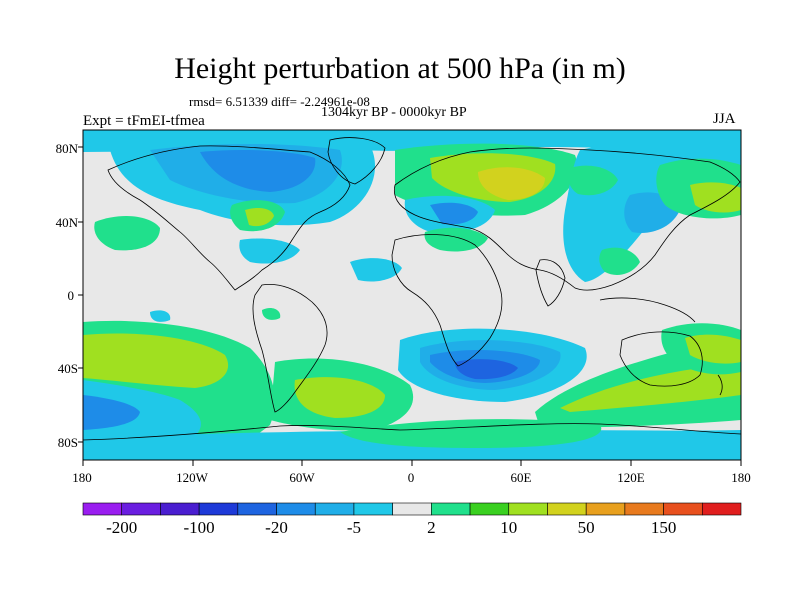 Image resolution: width=800 pixels, height=600 pixels. I want to click on tropical-atlantic-blue, so click(160, 316).